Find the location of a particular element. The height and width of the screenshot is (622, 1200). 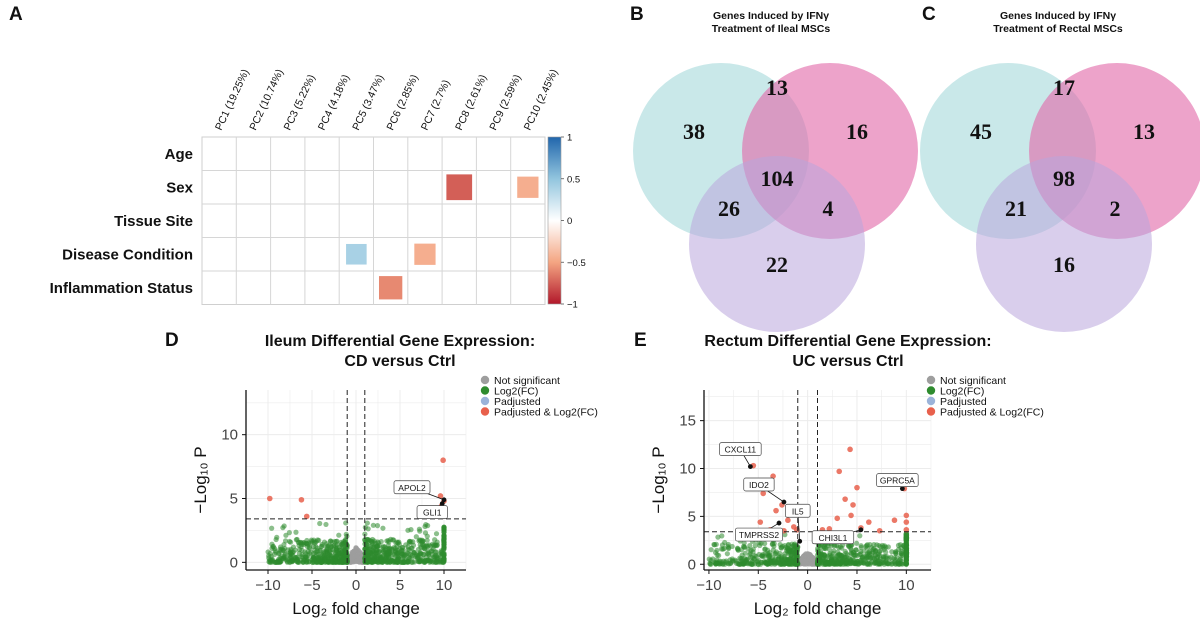

venn-count-c_only: 16 is located at coordinates (1064, 264).